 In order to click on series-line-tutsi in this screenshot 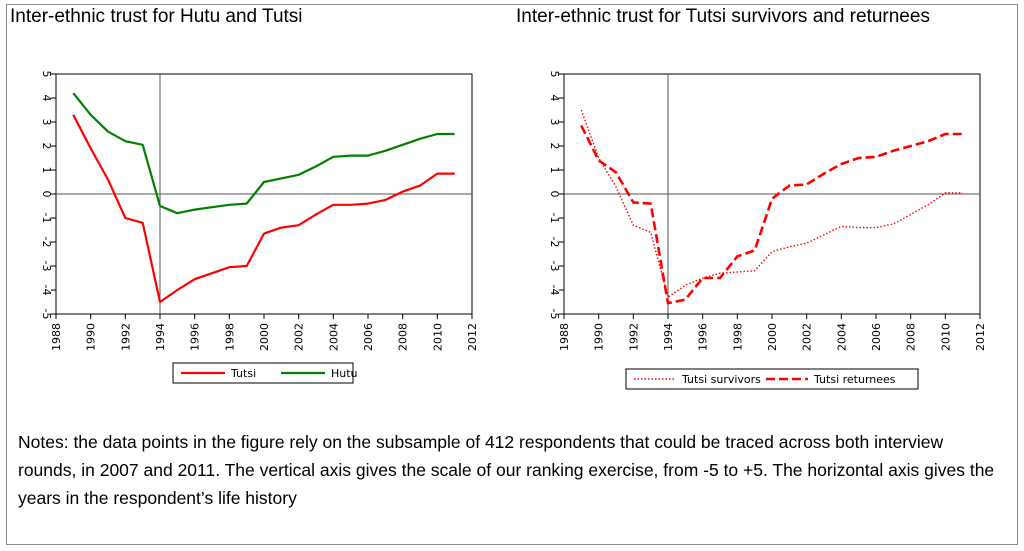, I will do `click(263, 209)`.